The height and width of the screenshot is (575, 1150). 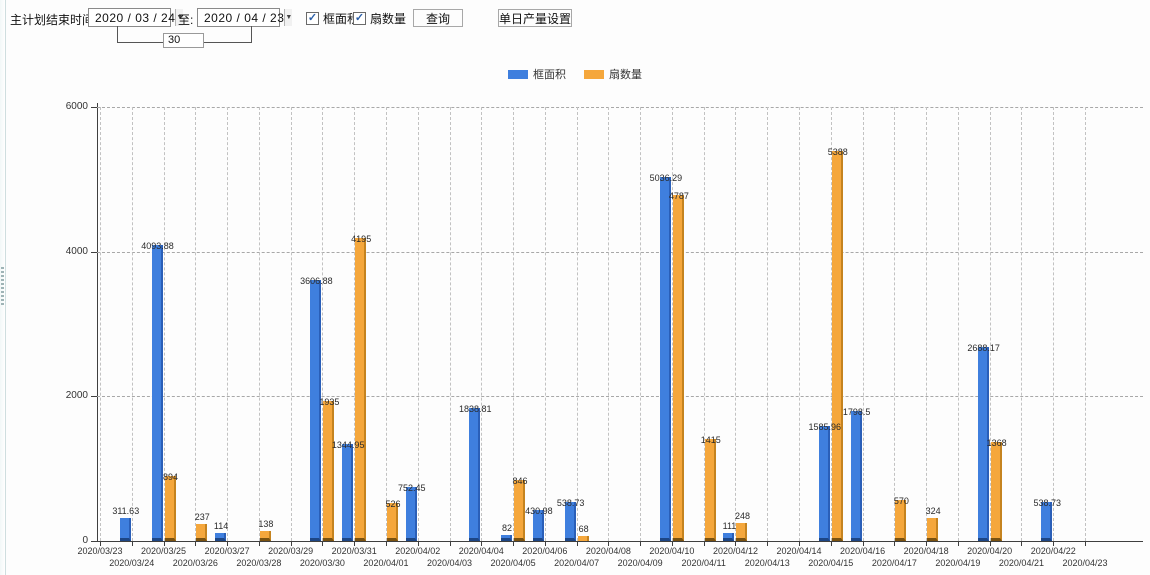 What do you see at coordinates (825, 427) in the screenshot?
I see `bar-value-label: 1585.96` at bounding box center [825, 427].